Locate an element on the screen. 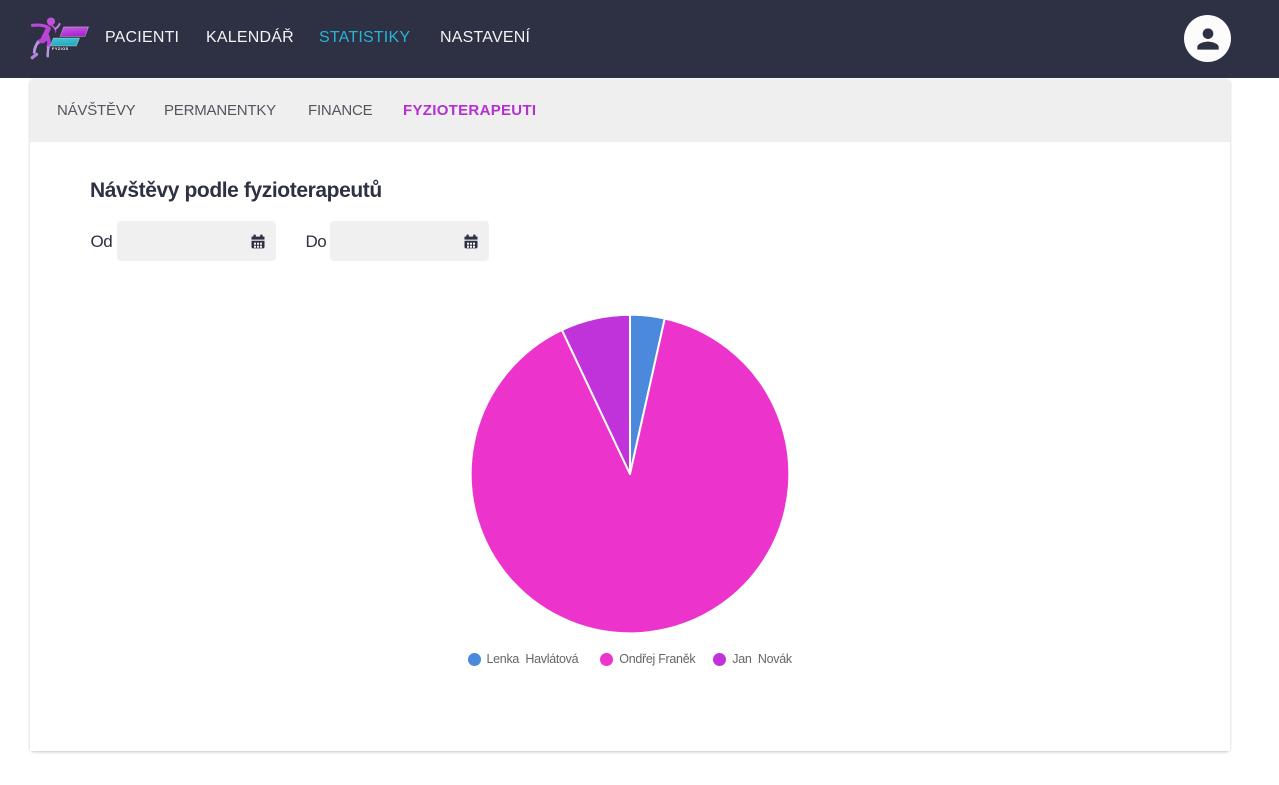  svg-text: FYZIOS is located at coordinates (60, 49).